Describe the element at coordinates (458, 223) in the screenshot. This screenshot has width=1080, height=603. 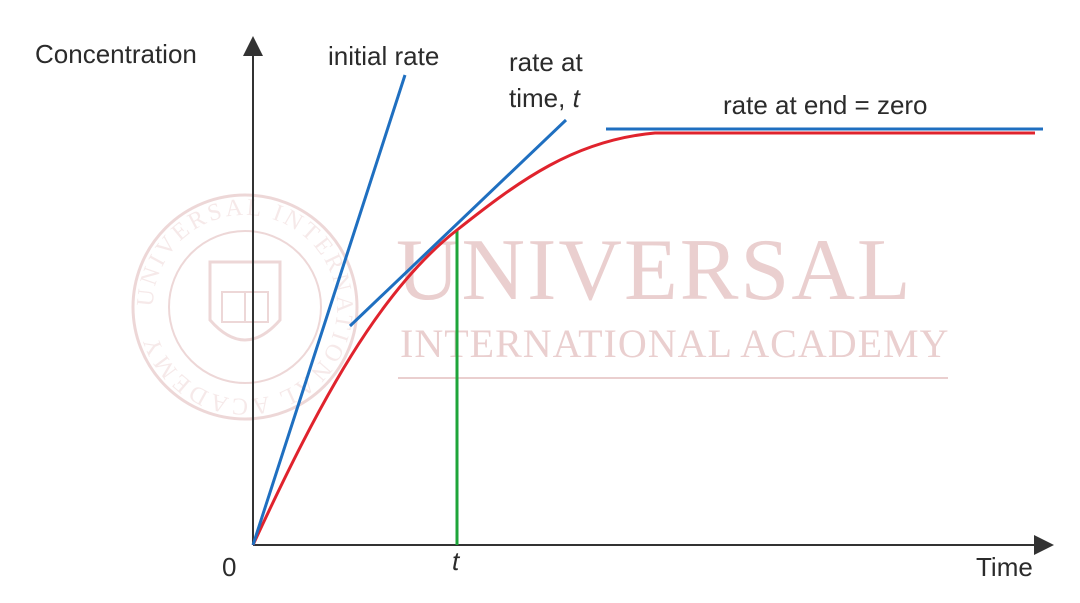
I see `rate-at-t-tangent` at that location.